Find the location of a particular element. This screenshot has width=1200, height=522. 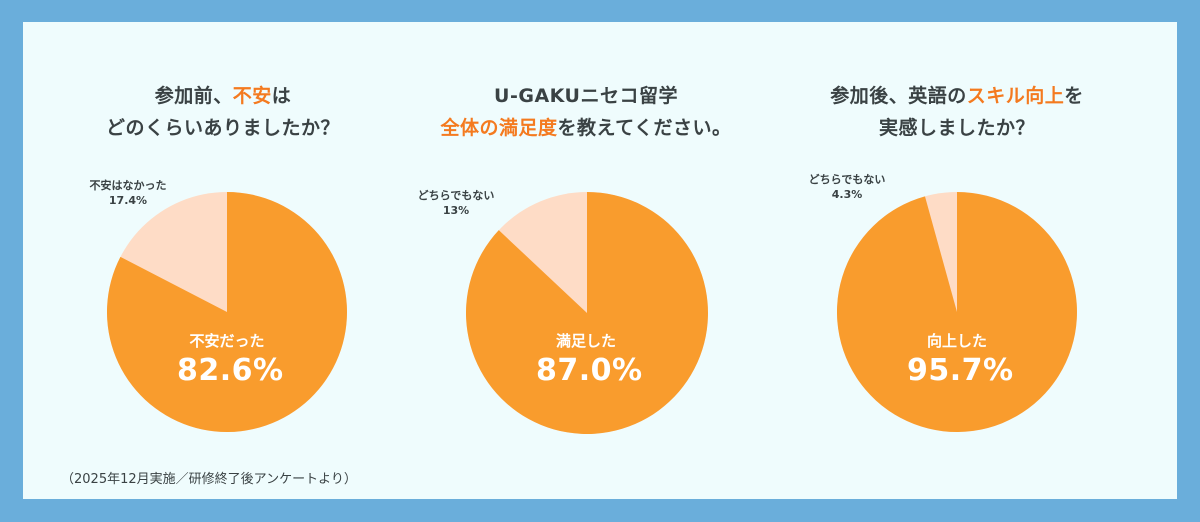

minor-slice-label: どちらでもない 4.3% is located at coordinates (847, 187).